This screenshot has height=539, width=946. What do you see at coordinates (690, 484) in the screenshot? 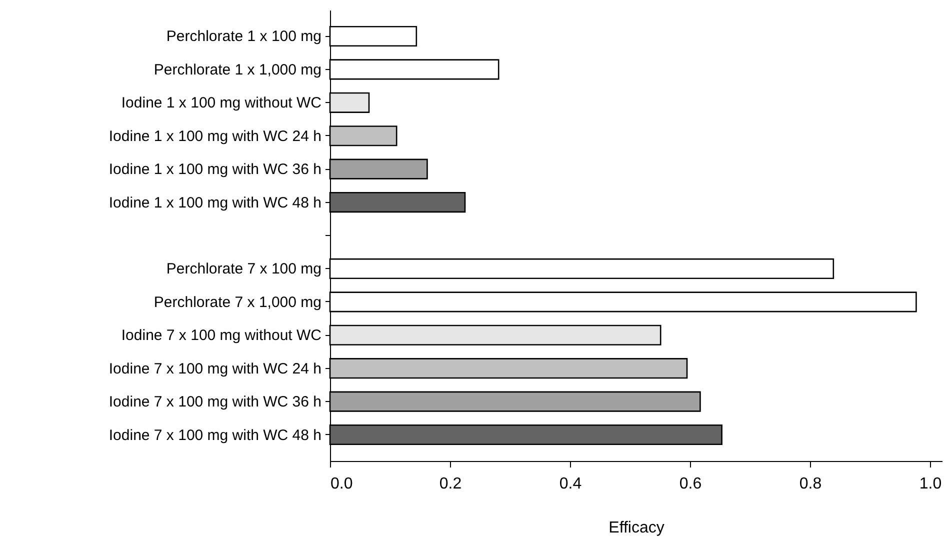
I see `x-tick-label: 0.6` at bounding box center [690, 484].